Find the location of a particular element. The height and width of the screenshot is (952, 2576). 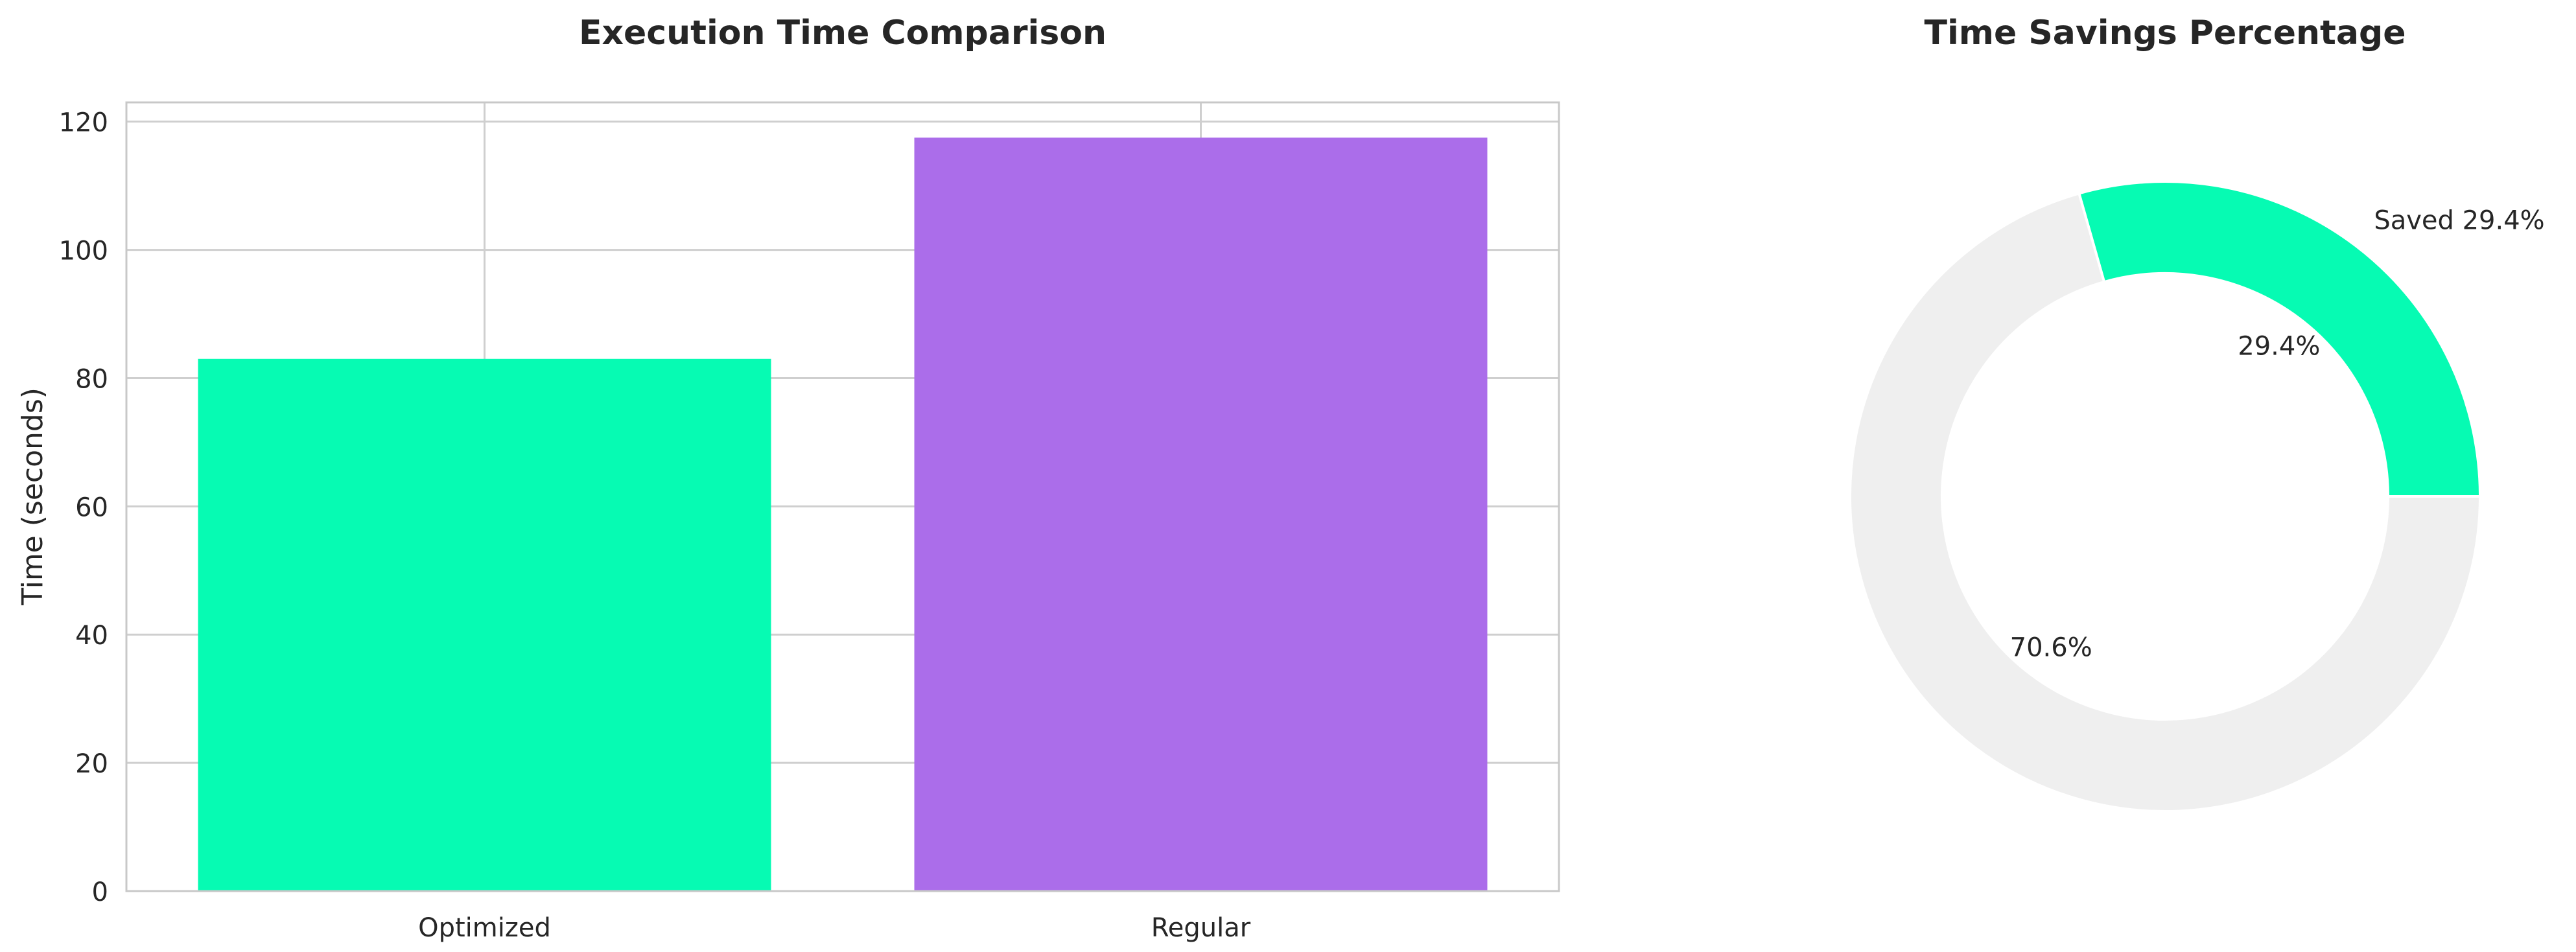

donut-outer-label: Saved 29.4% is located at coordinates (2459, 220).